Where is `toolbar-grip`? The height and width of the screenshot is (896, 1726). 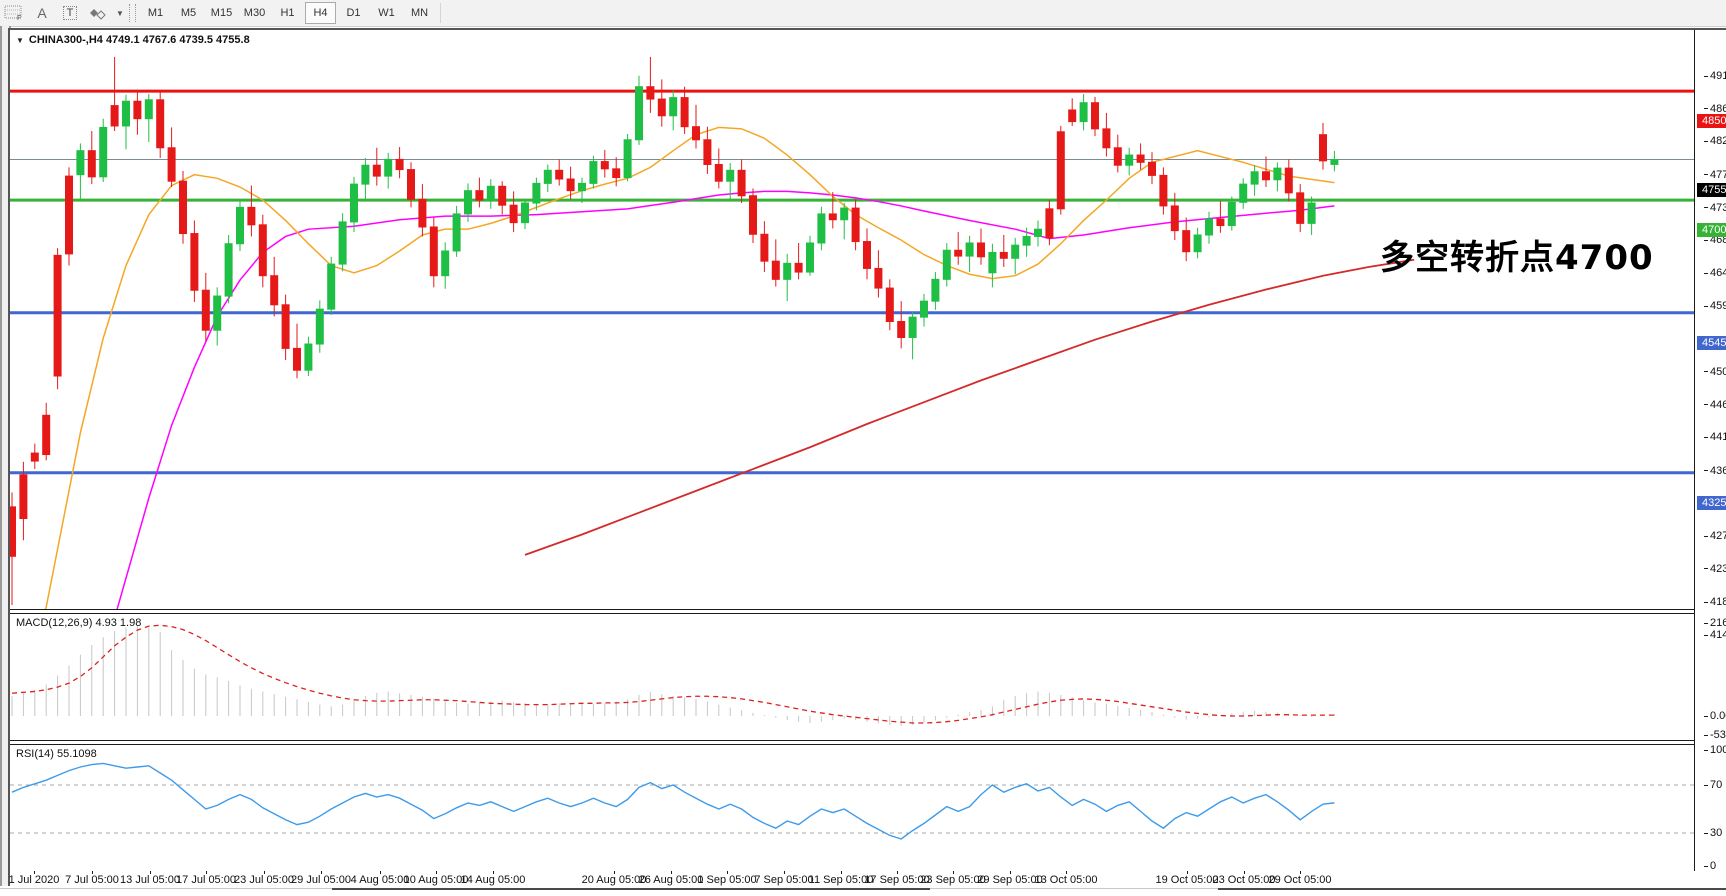 toolbar-grip is located at coordinates (132, 13).